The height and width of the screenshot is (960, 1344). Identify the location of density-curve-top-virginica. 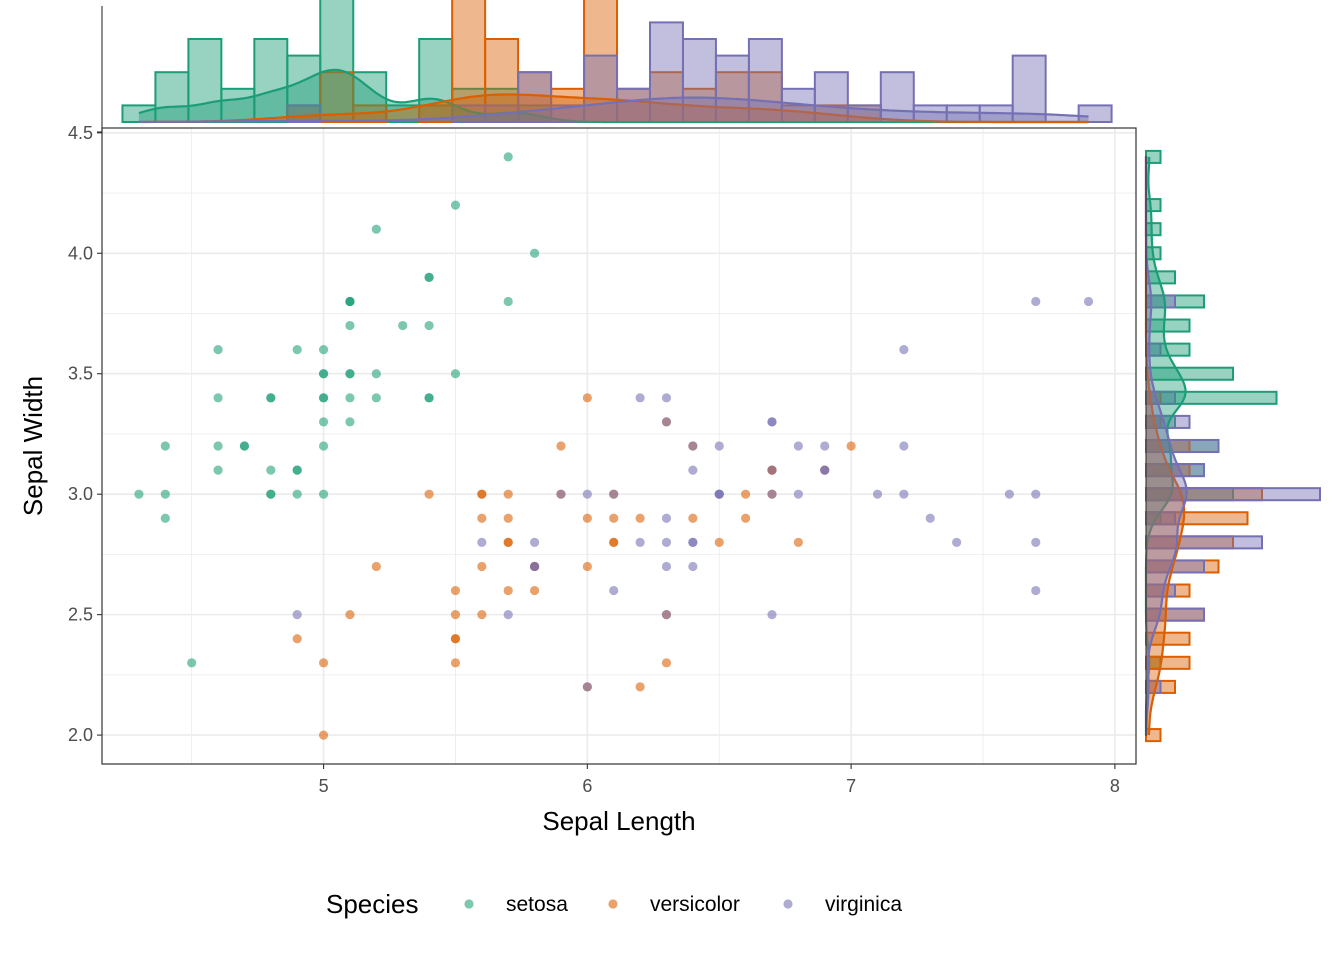
(613, 109).